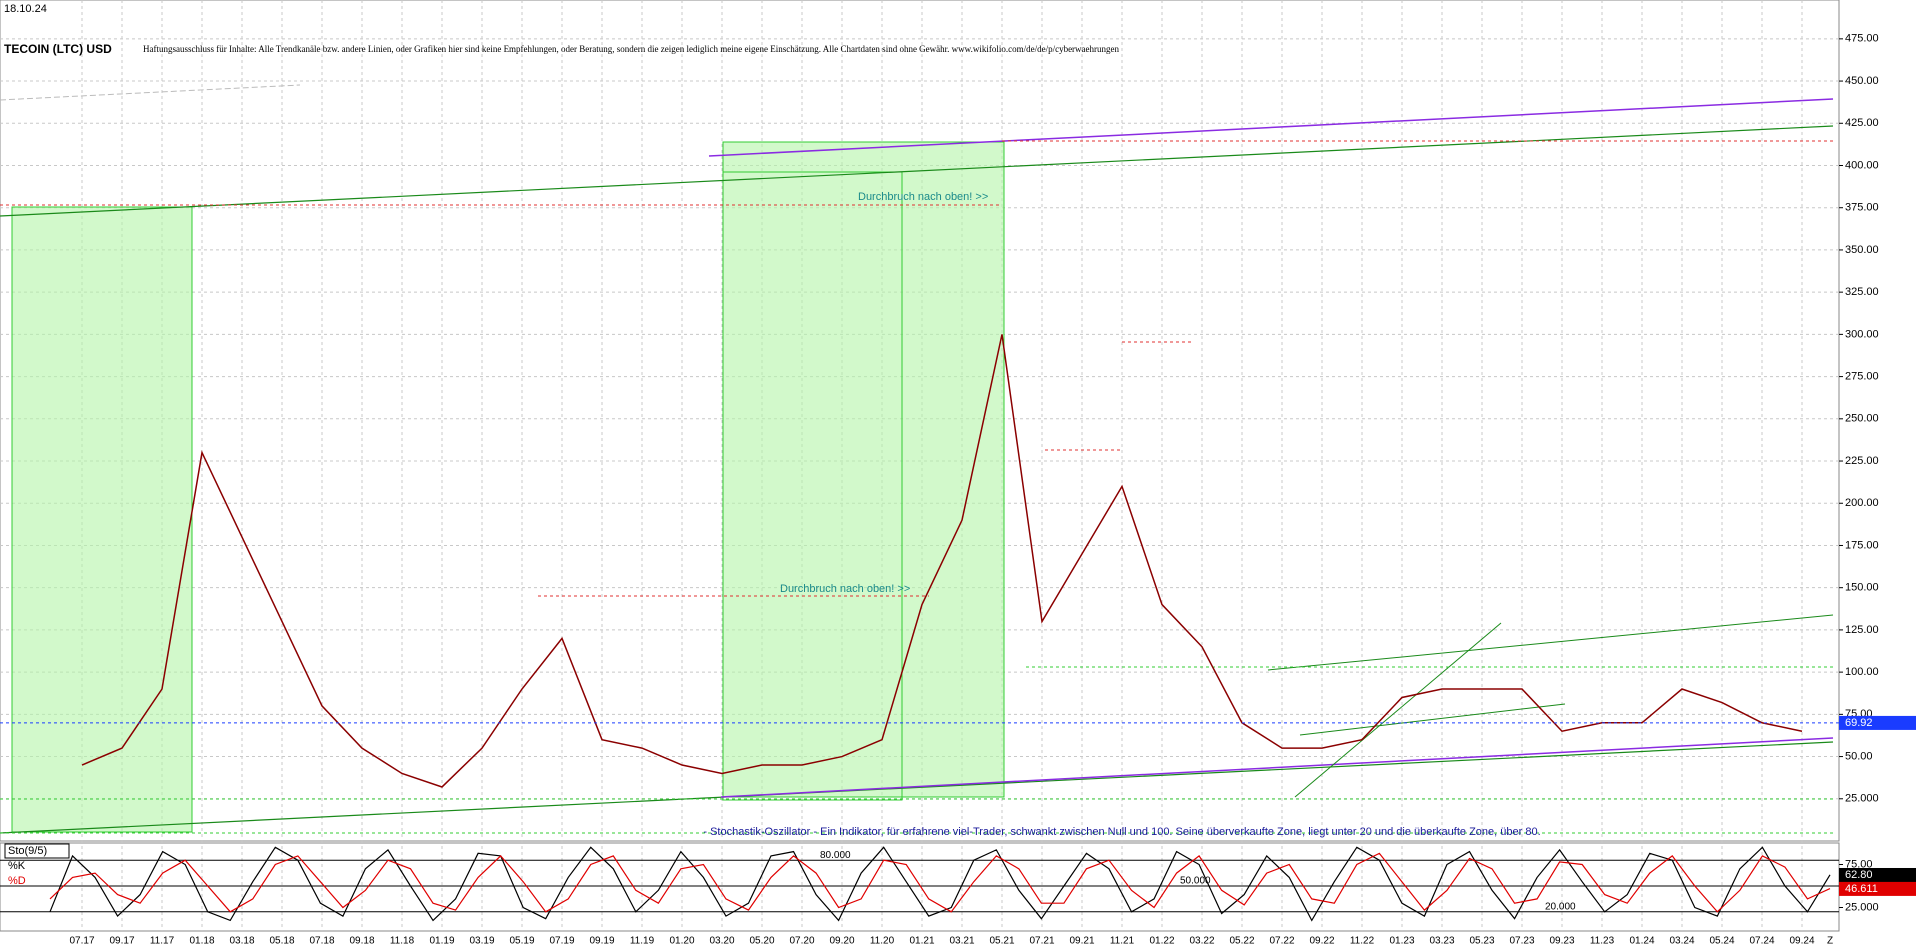 Image resolution: width=1916 pixels, height=948 pixels. I want to click on x-tick-label: 05.18, so click(281, 941).